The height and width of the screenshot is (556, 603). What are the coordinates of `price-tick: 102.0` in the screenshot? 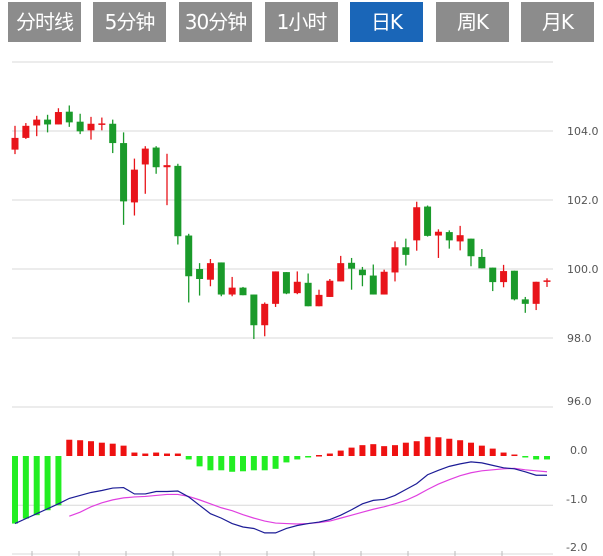 It's located at (583, 200).